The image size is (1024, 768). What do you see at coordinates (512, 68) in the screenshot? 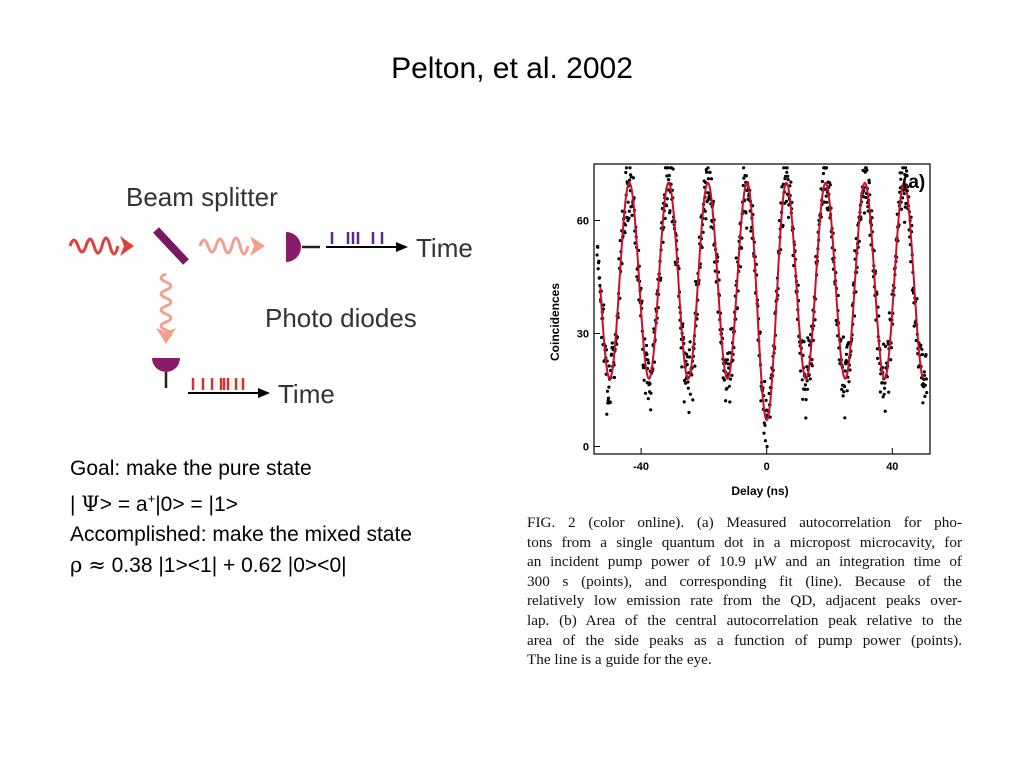
I see `slide-title: Pelton, et al. 2002` at bounding box center [512, 68].